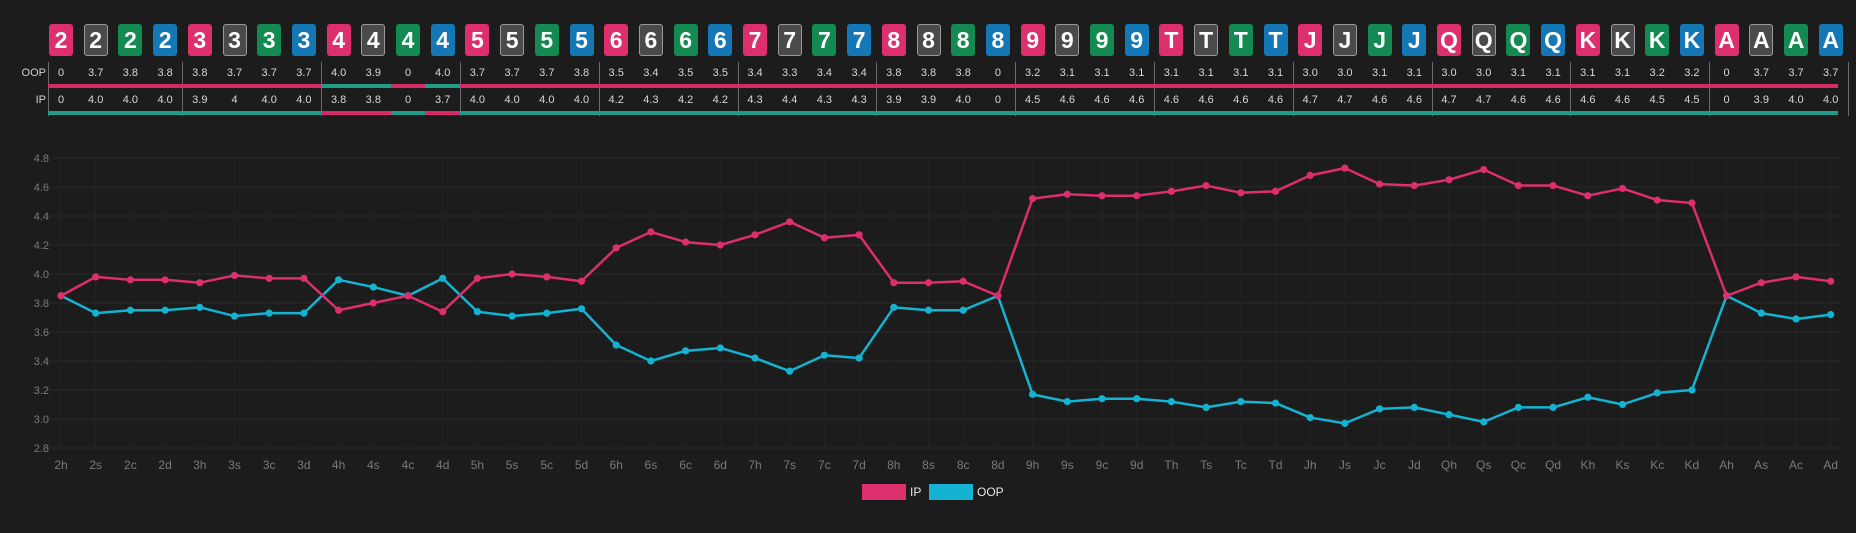  What do you see at coordinates (1379, 40) in the screenshot?
I see `card-Jc: J` at bounding box center [1379, 40].